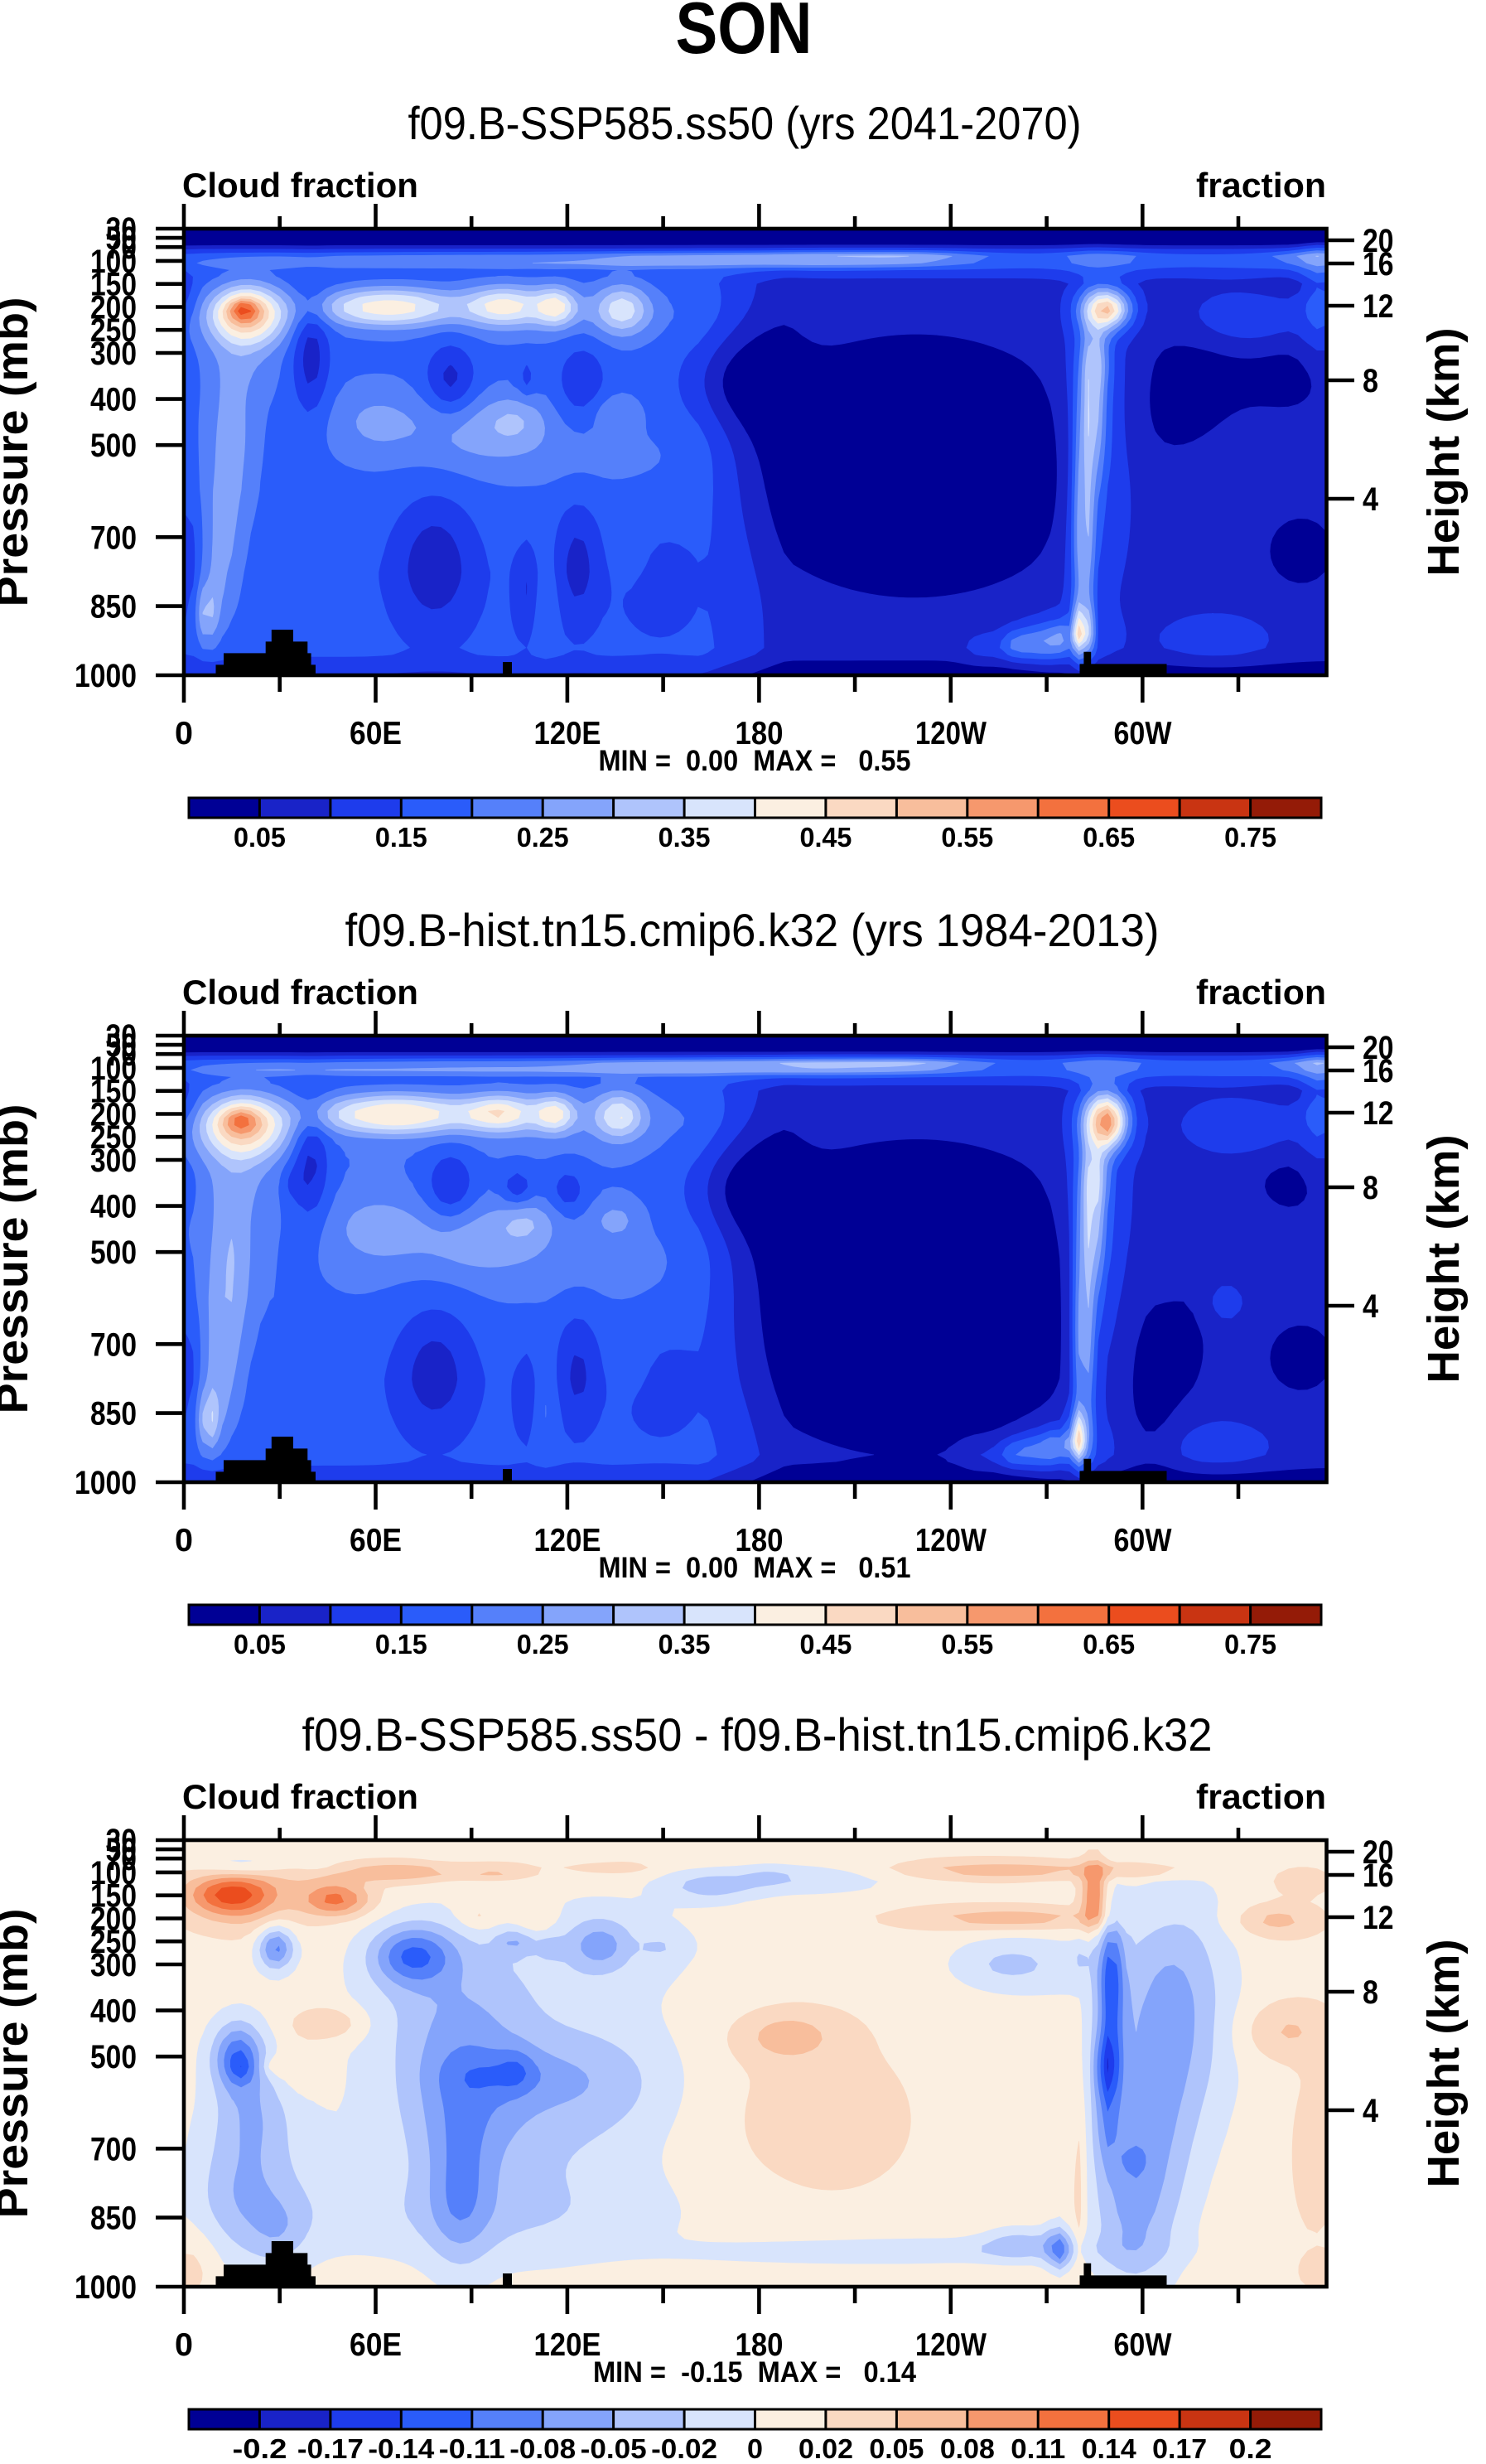 The height and width of the screenshot is (2464, 1486). I want to click on svg-text:f09.B-SSP585.ss50 (yrs 2041-20: f09.B-SSP585.ss50 (yrs 2041-2070), so click(745, 123).